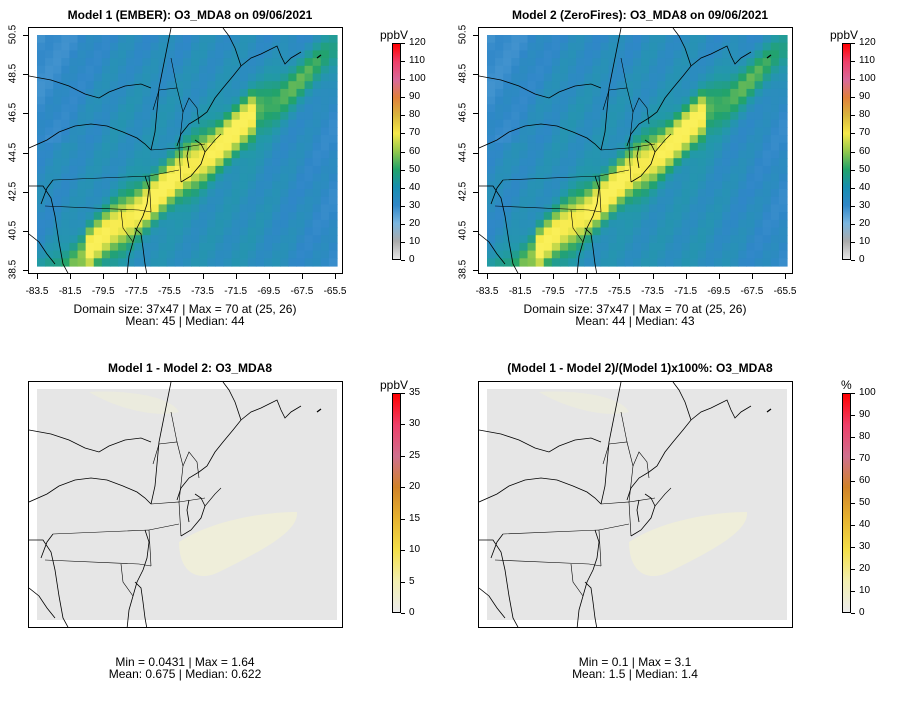  What do you see at coordinates (487, 291) in the screenshot?
I see `x-tick-label: -83.5` at bounding box center [487, 291].